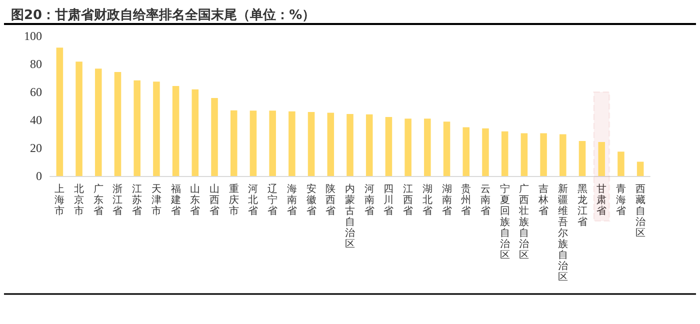  Describe the element at coordinates (59, 200) in the screenshot. I see `x-tick-label: 上海市` at that location.